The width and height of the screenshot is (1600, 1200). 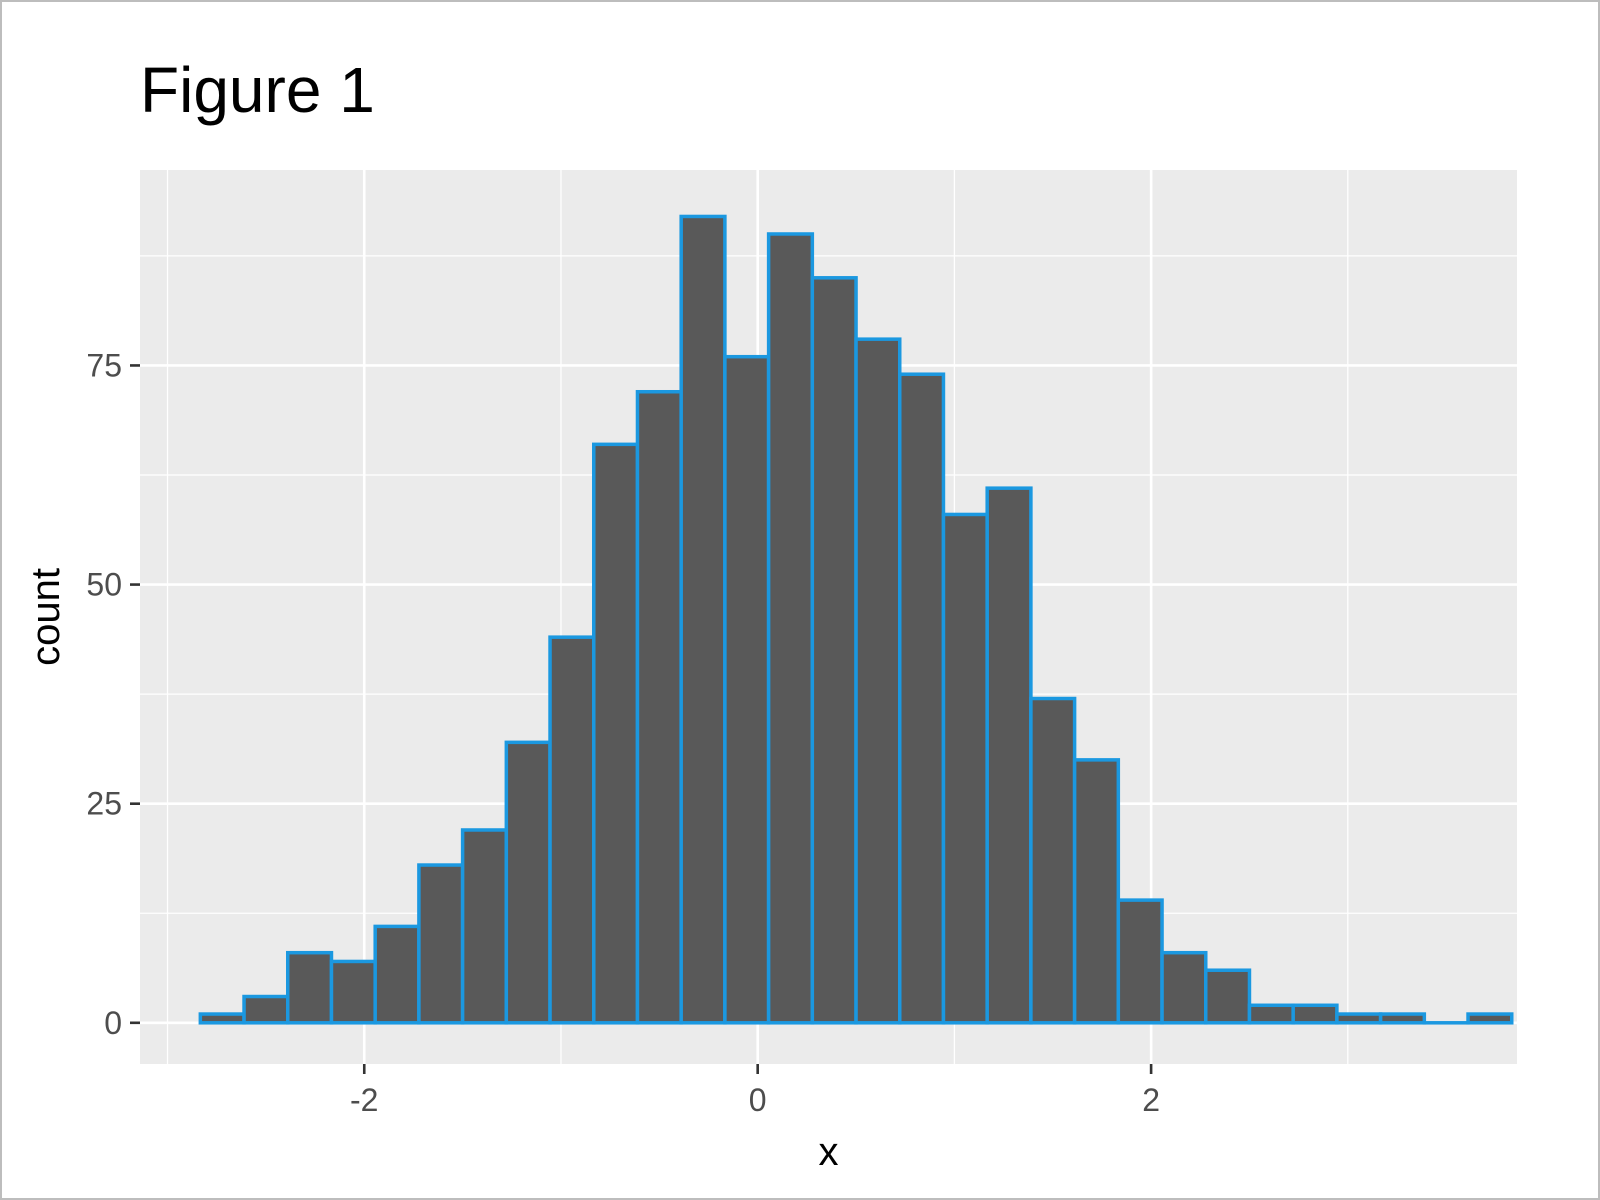 I want to click on y-tick-label: 25, so click(x=104, y=804).